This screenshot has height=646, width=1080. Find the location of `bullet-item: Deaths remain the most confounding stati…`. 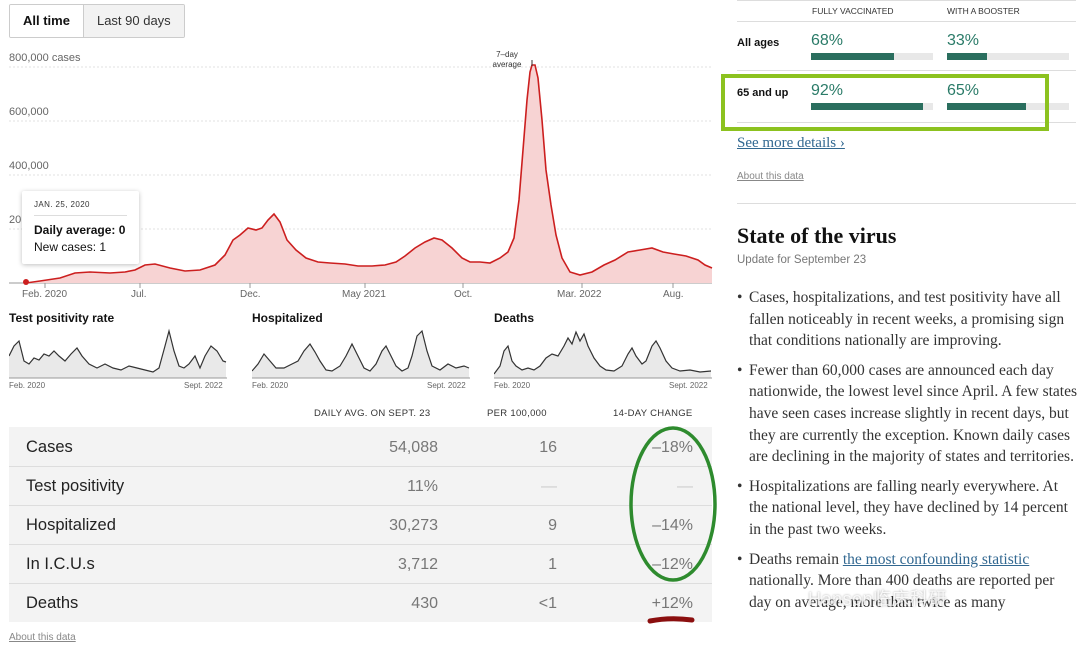

bullet-item: Deaths remain the most confounding stati… is located at coordinates (908, 581).